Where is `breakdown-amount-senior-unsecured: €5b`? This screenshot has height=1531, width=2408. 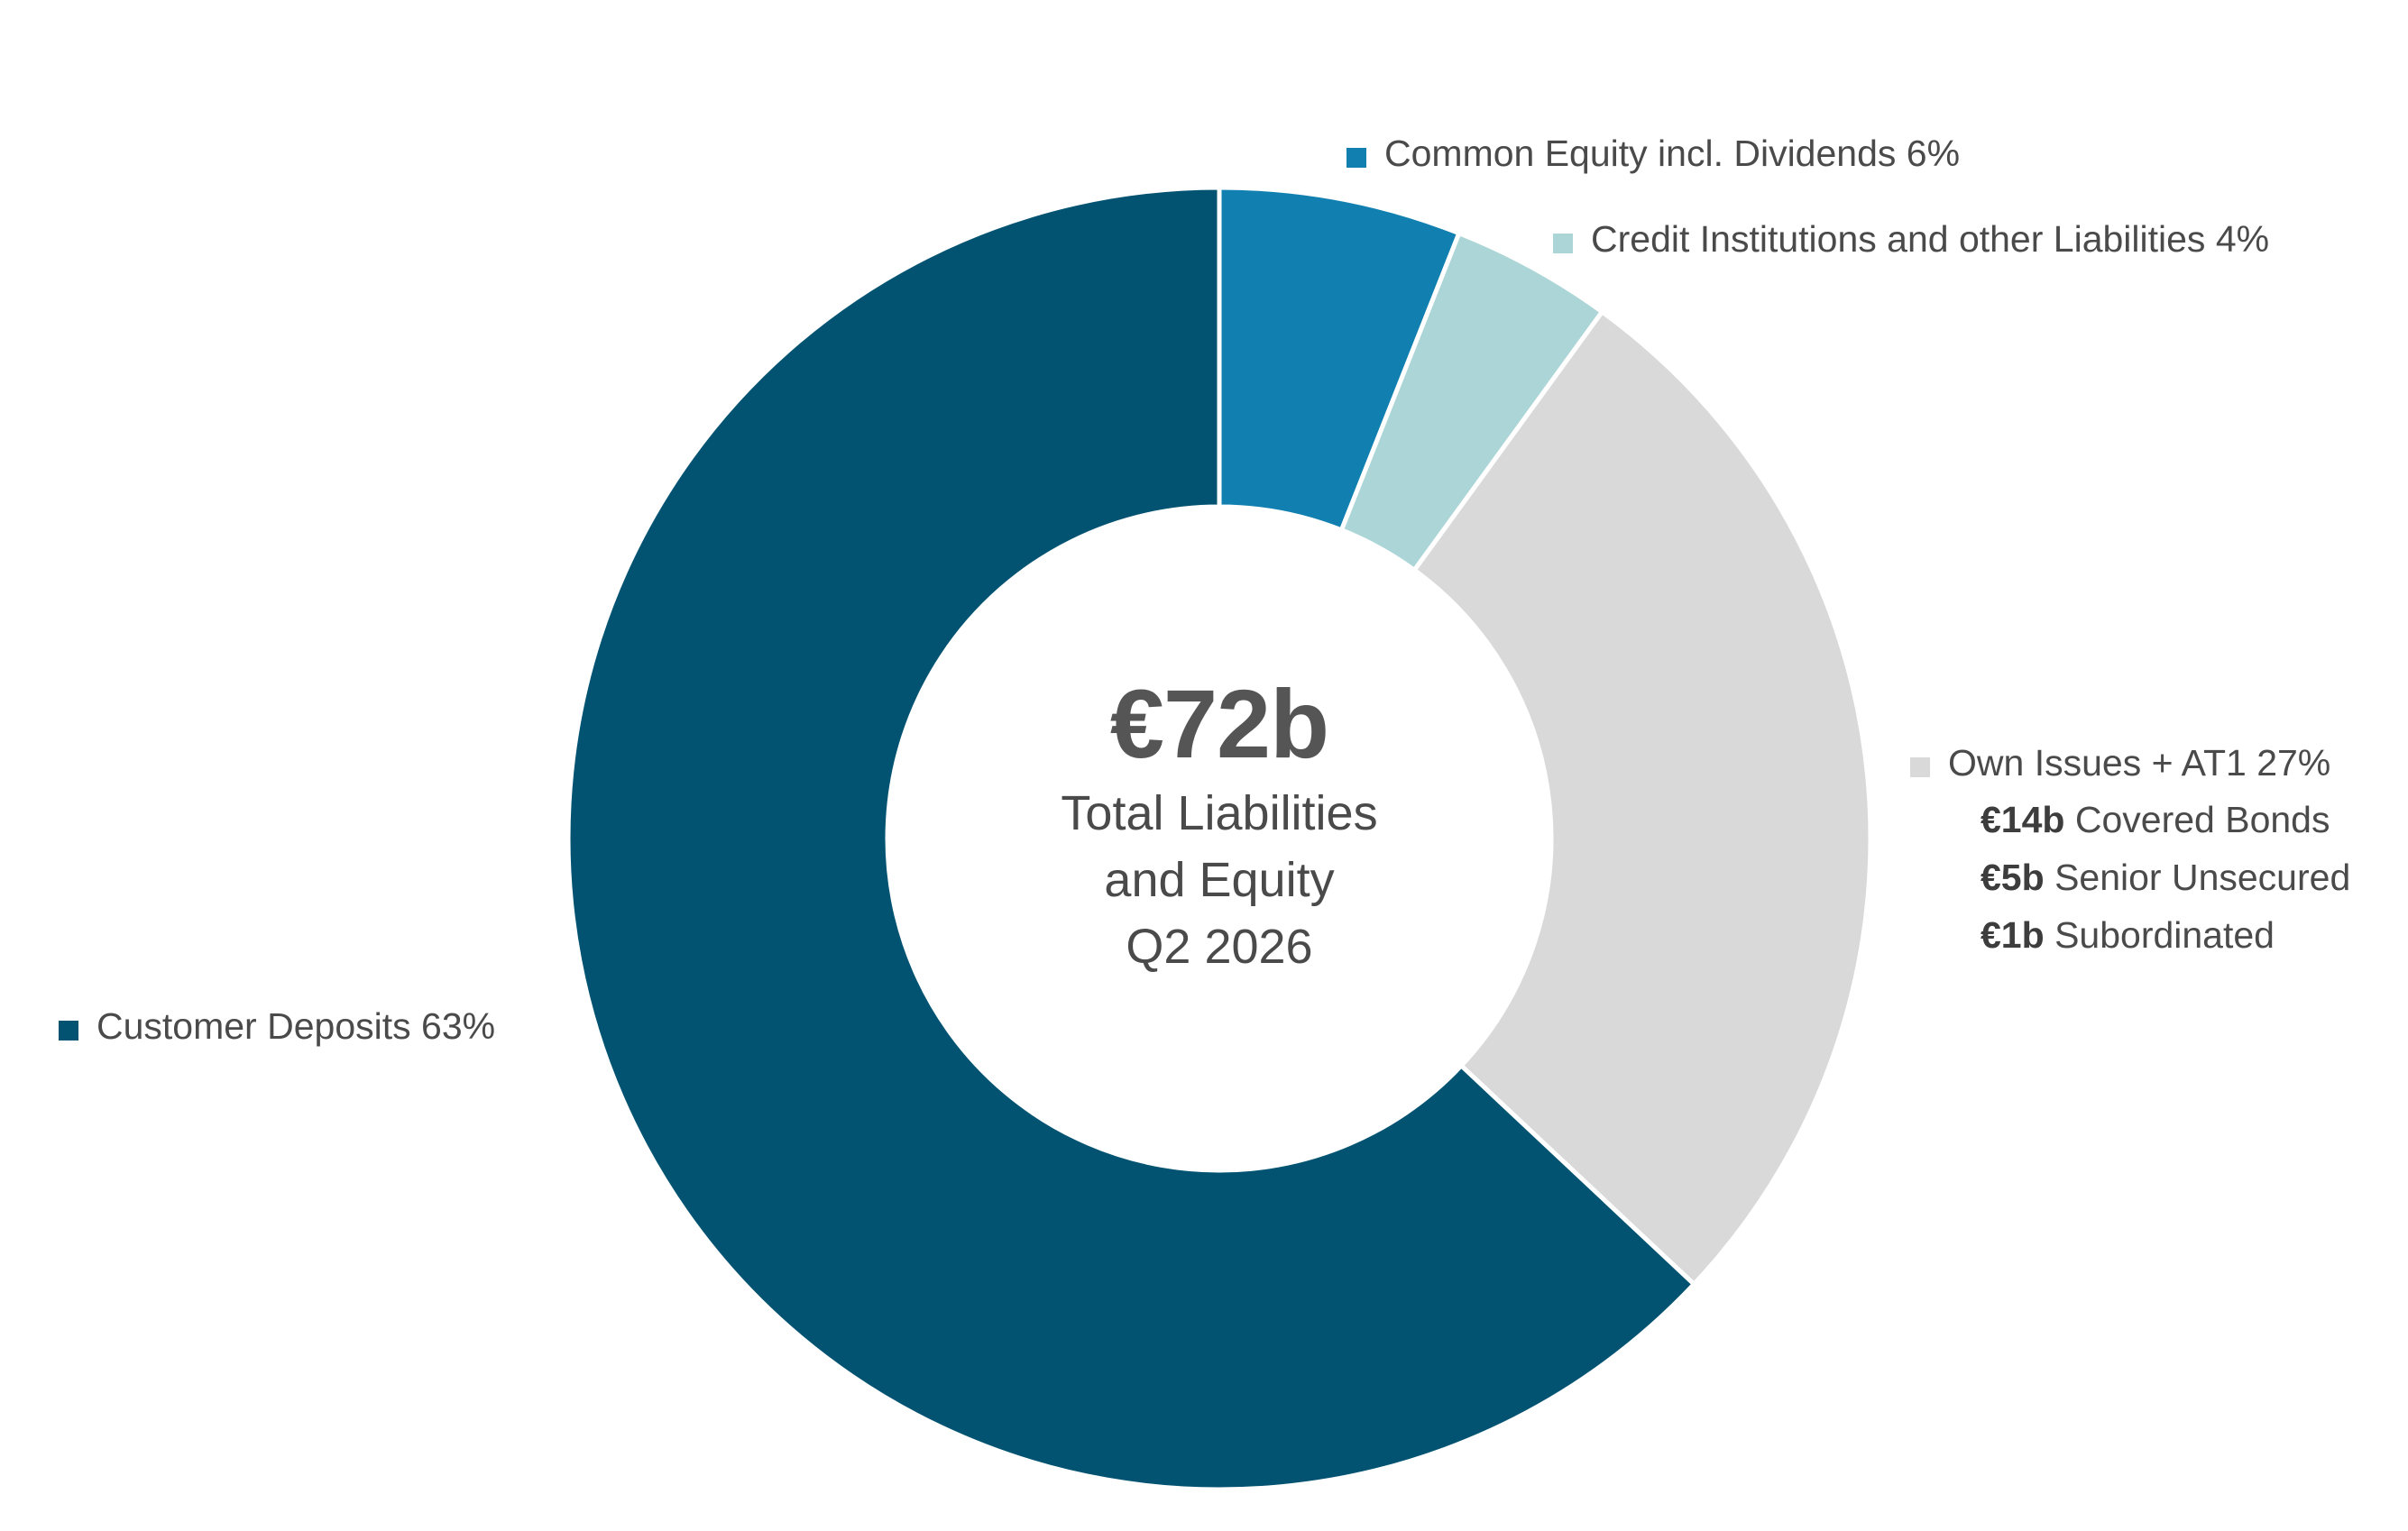 breakdown-amount-senior-unsecured: €5b is located at coordinates (2013, 877).